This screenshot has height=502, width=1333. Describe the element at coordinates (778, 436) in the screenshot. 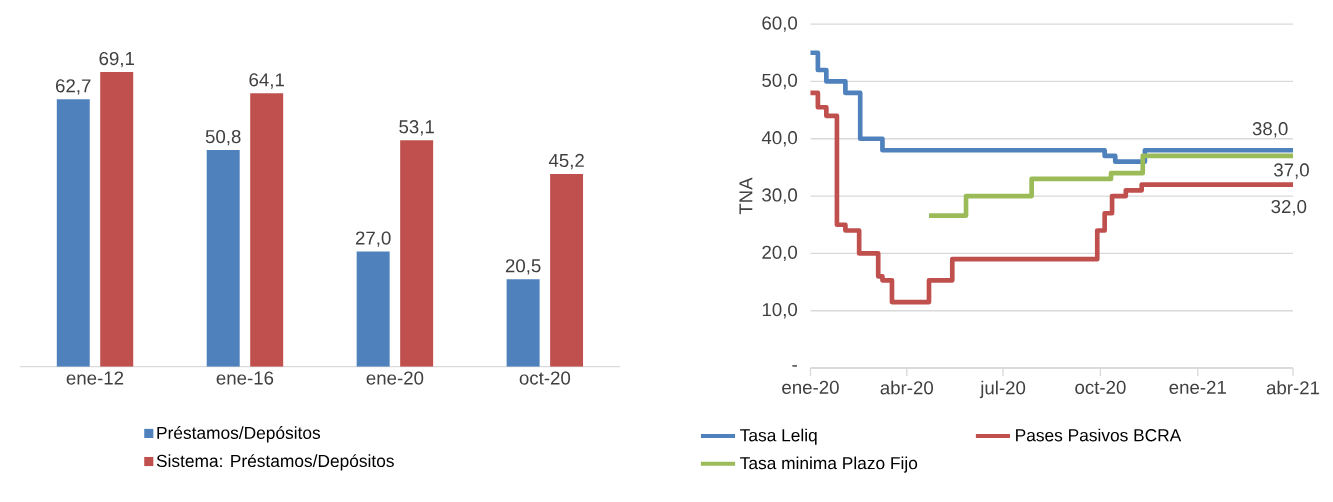

I see `legend-label: Tasa Leliq` at that location.